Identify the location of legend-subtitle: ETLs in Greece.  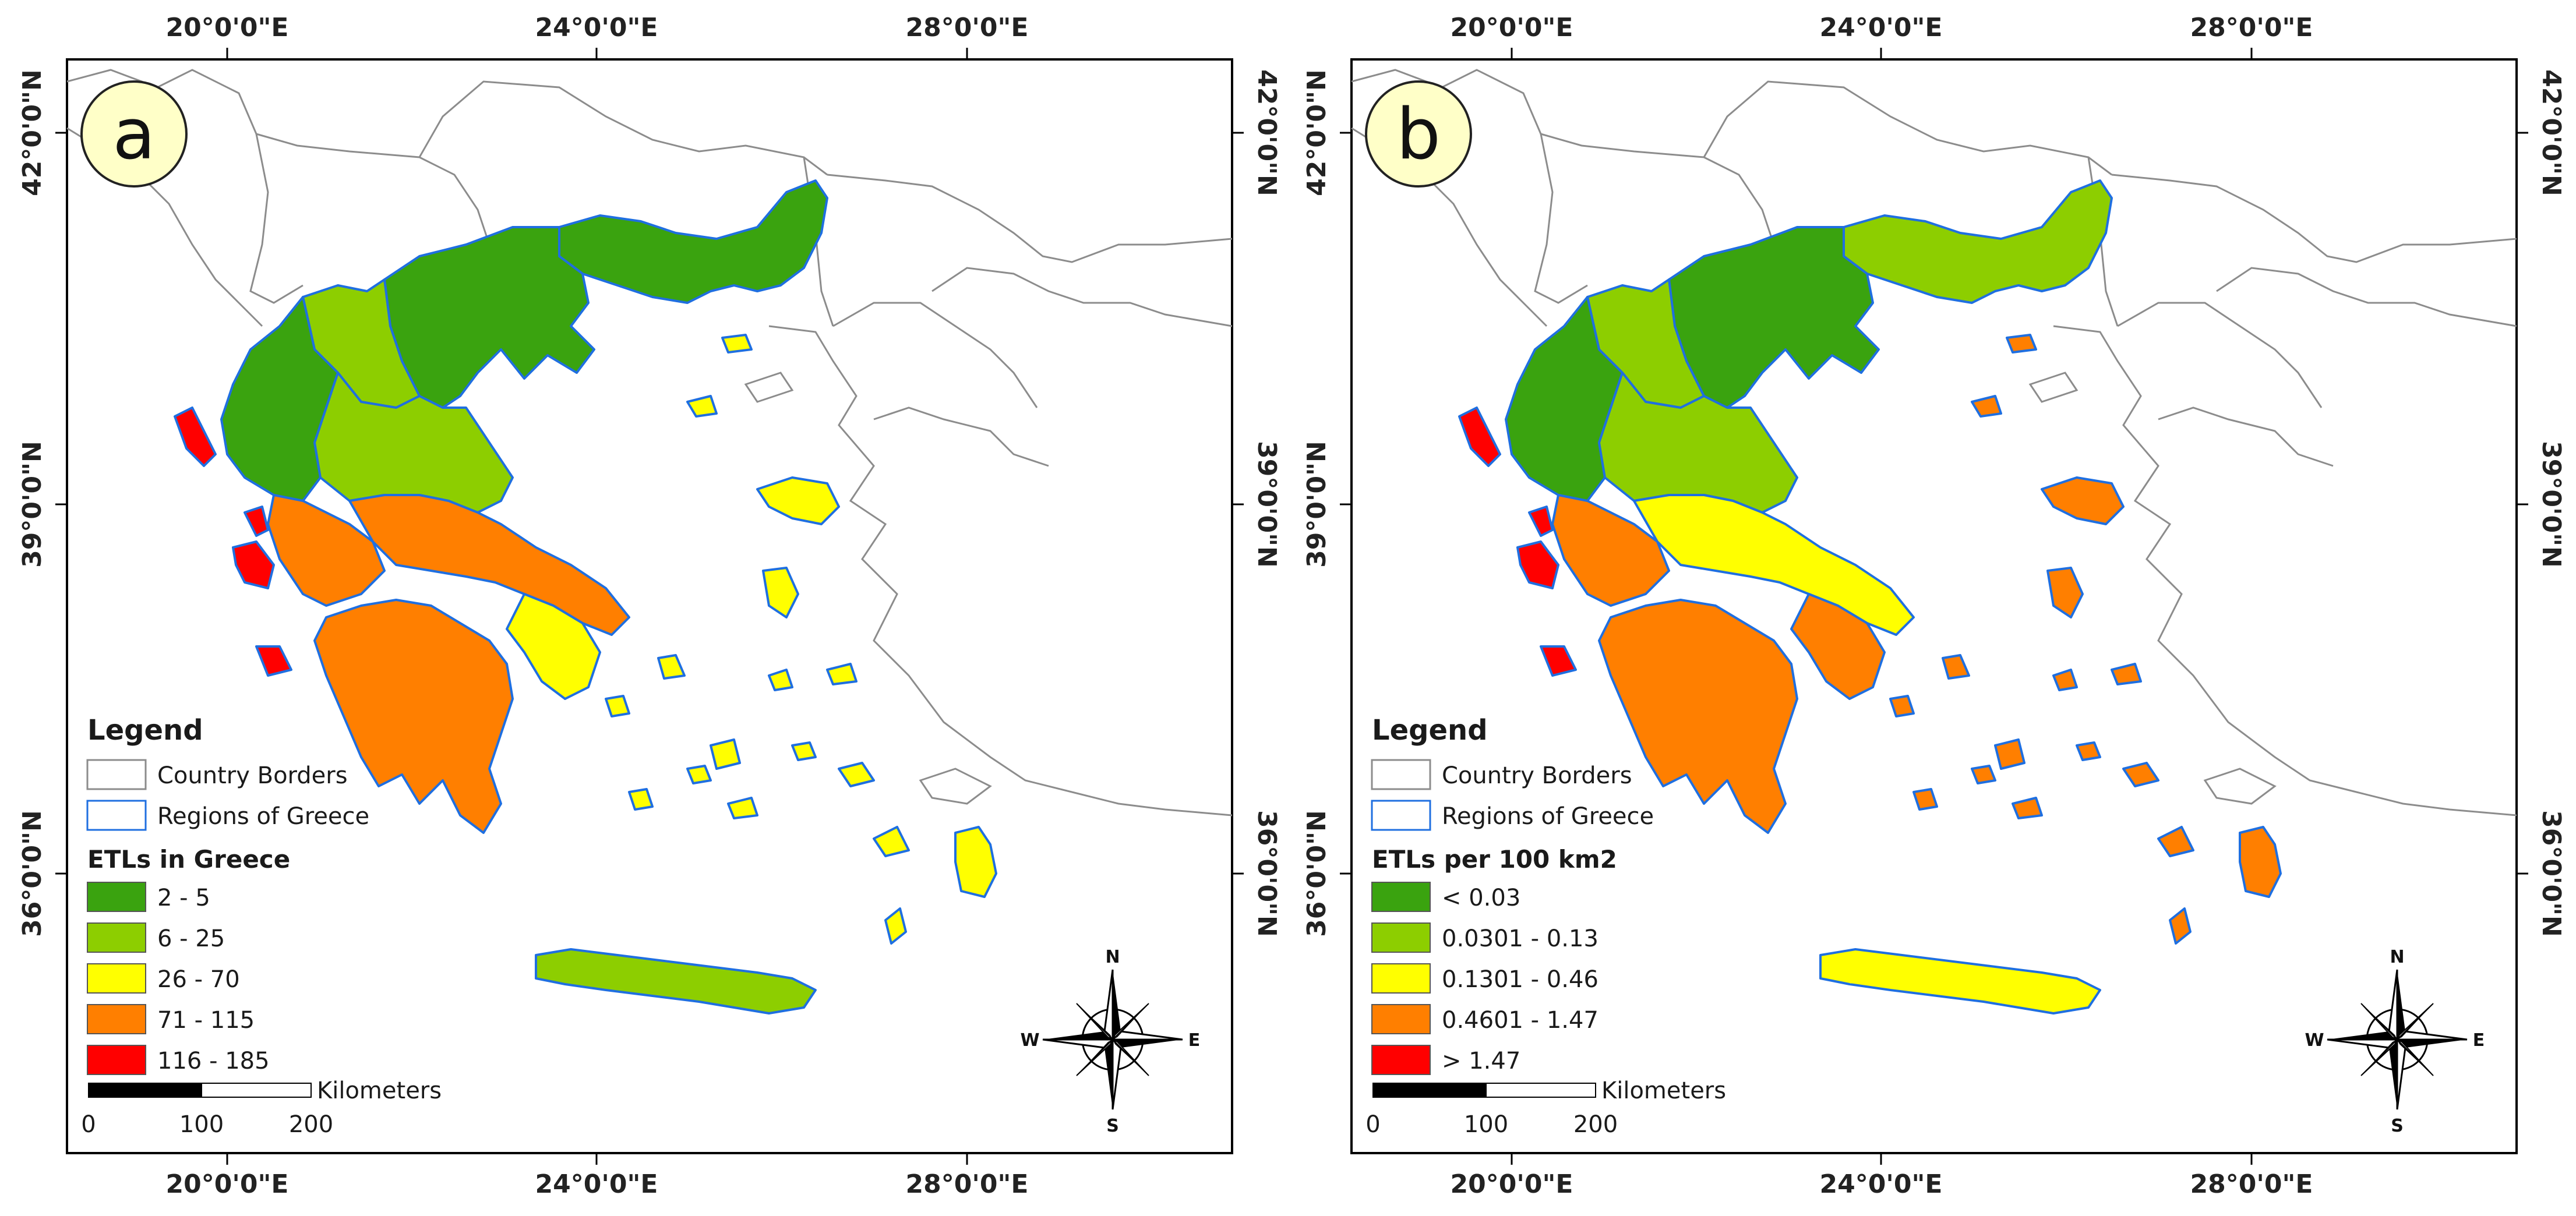
(188, 859).